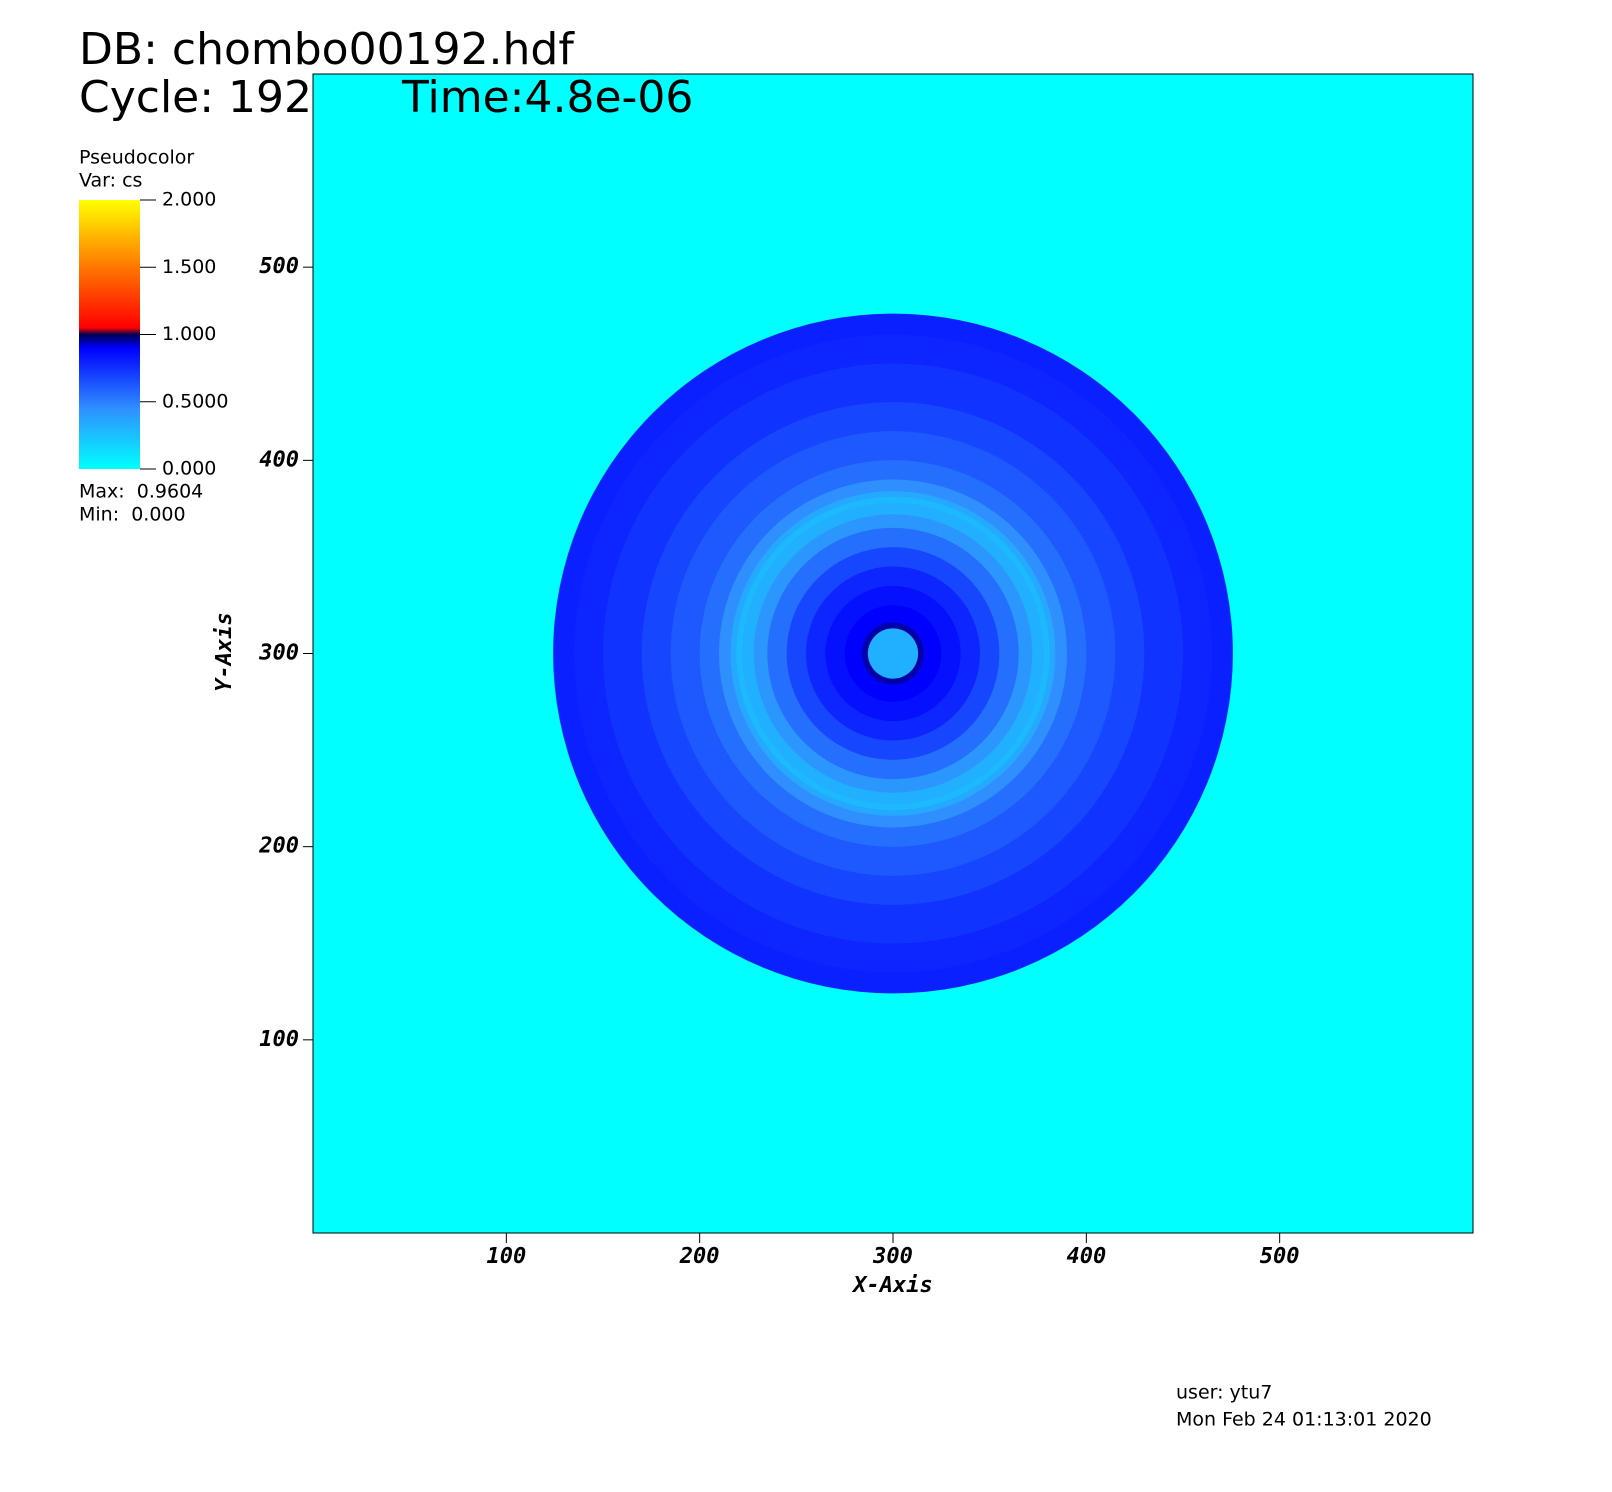  Describe the element at coordinates (224, 651) in the screenshot. I see `y-axis-label: Y-Axis` at that location.